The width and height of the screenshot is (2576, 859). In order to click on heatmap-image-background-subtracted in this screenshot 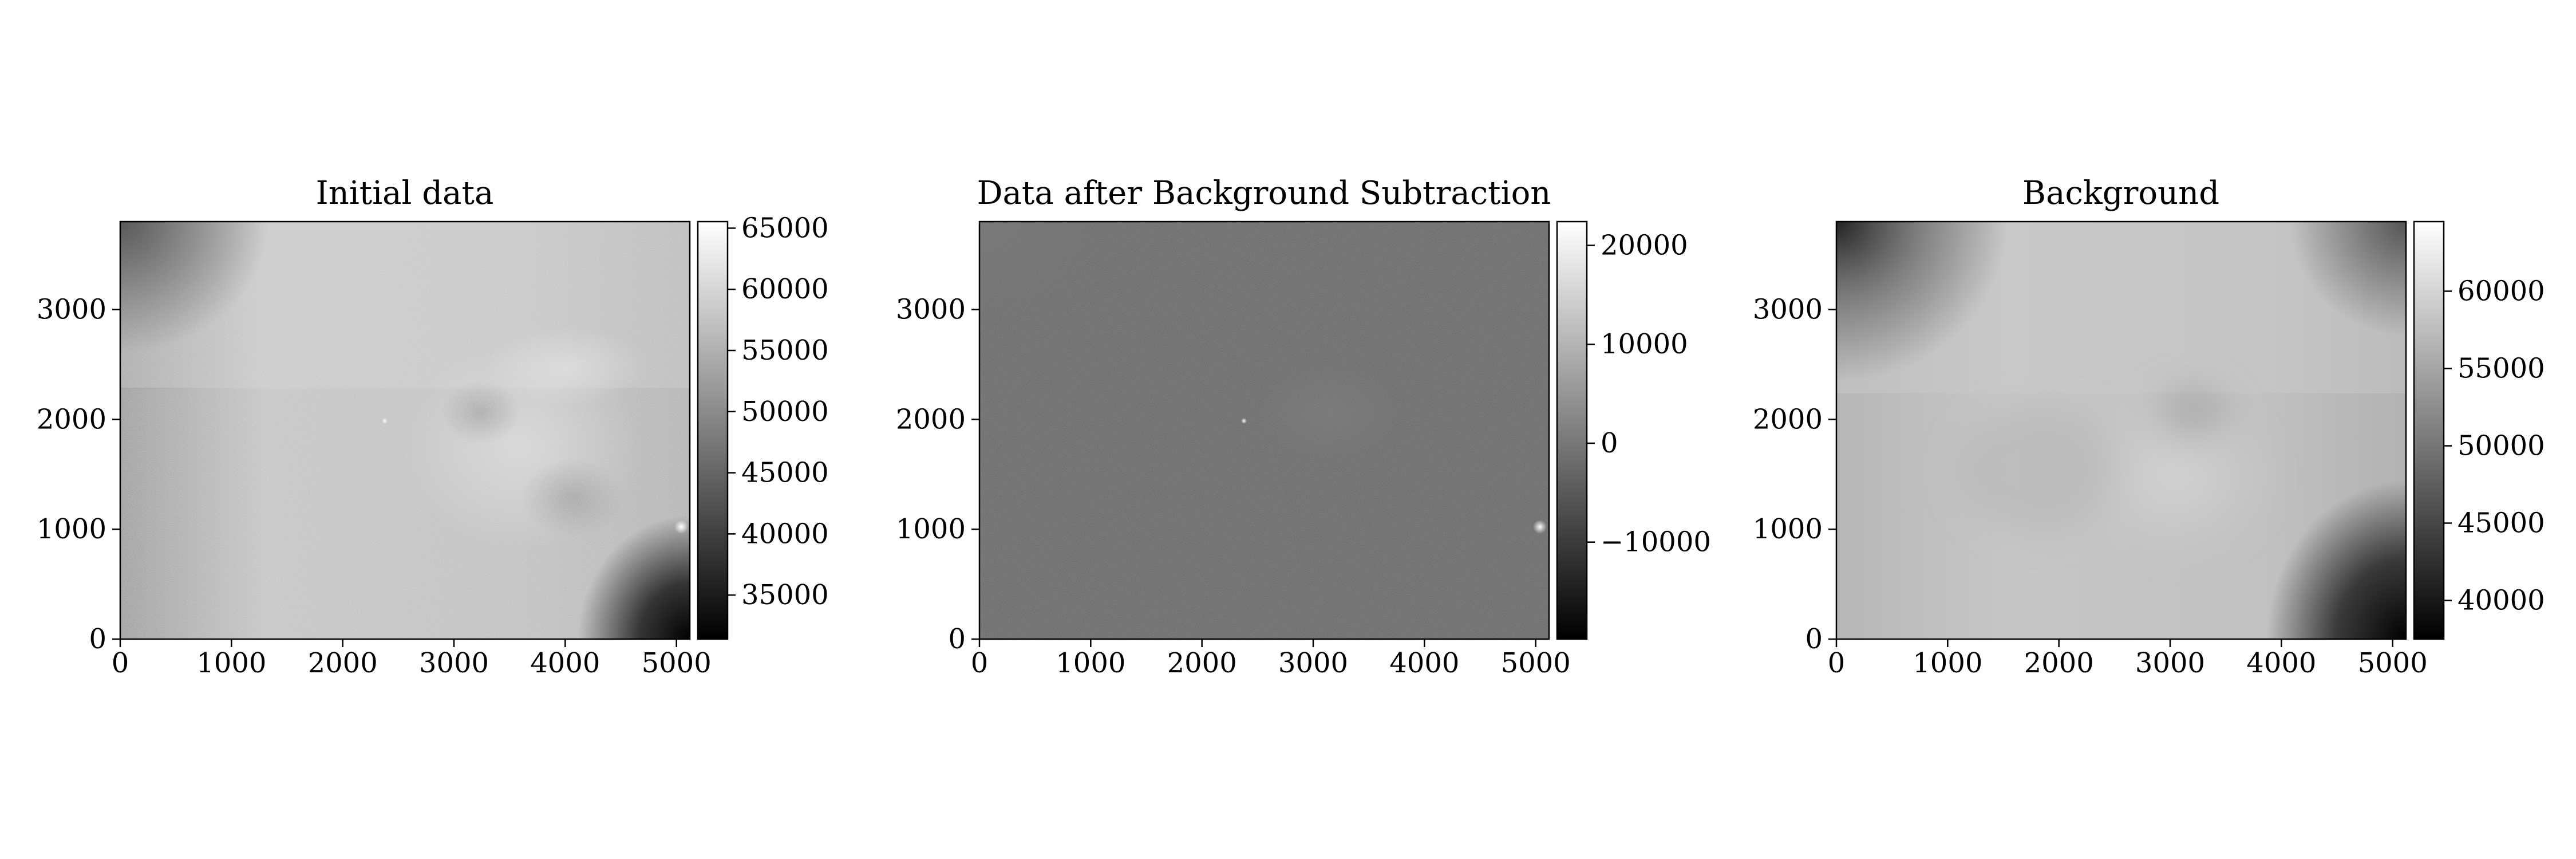, I will do `click(1264, 431)`.